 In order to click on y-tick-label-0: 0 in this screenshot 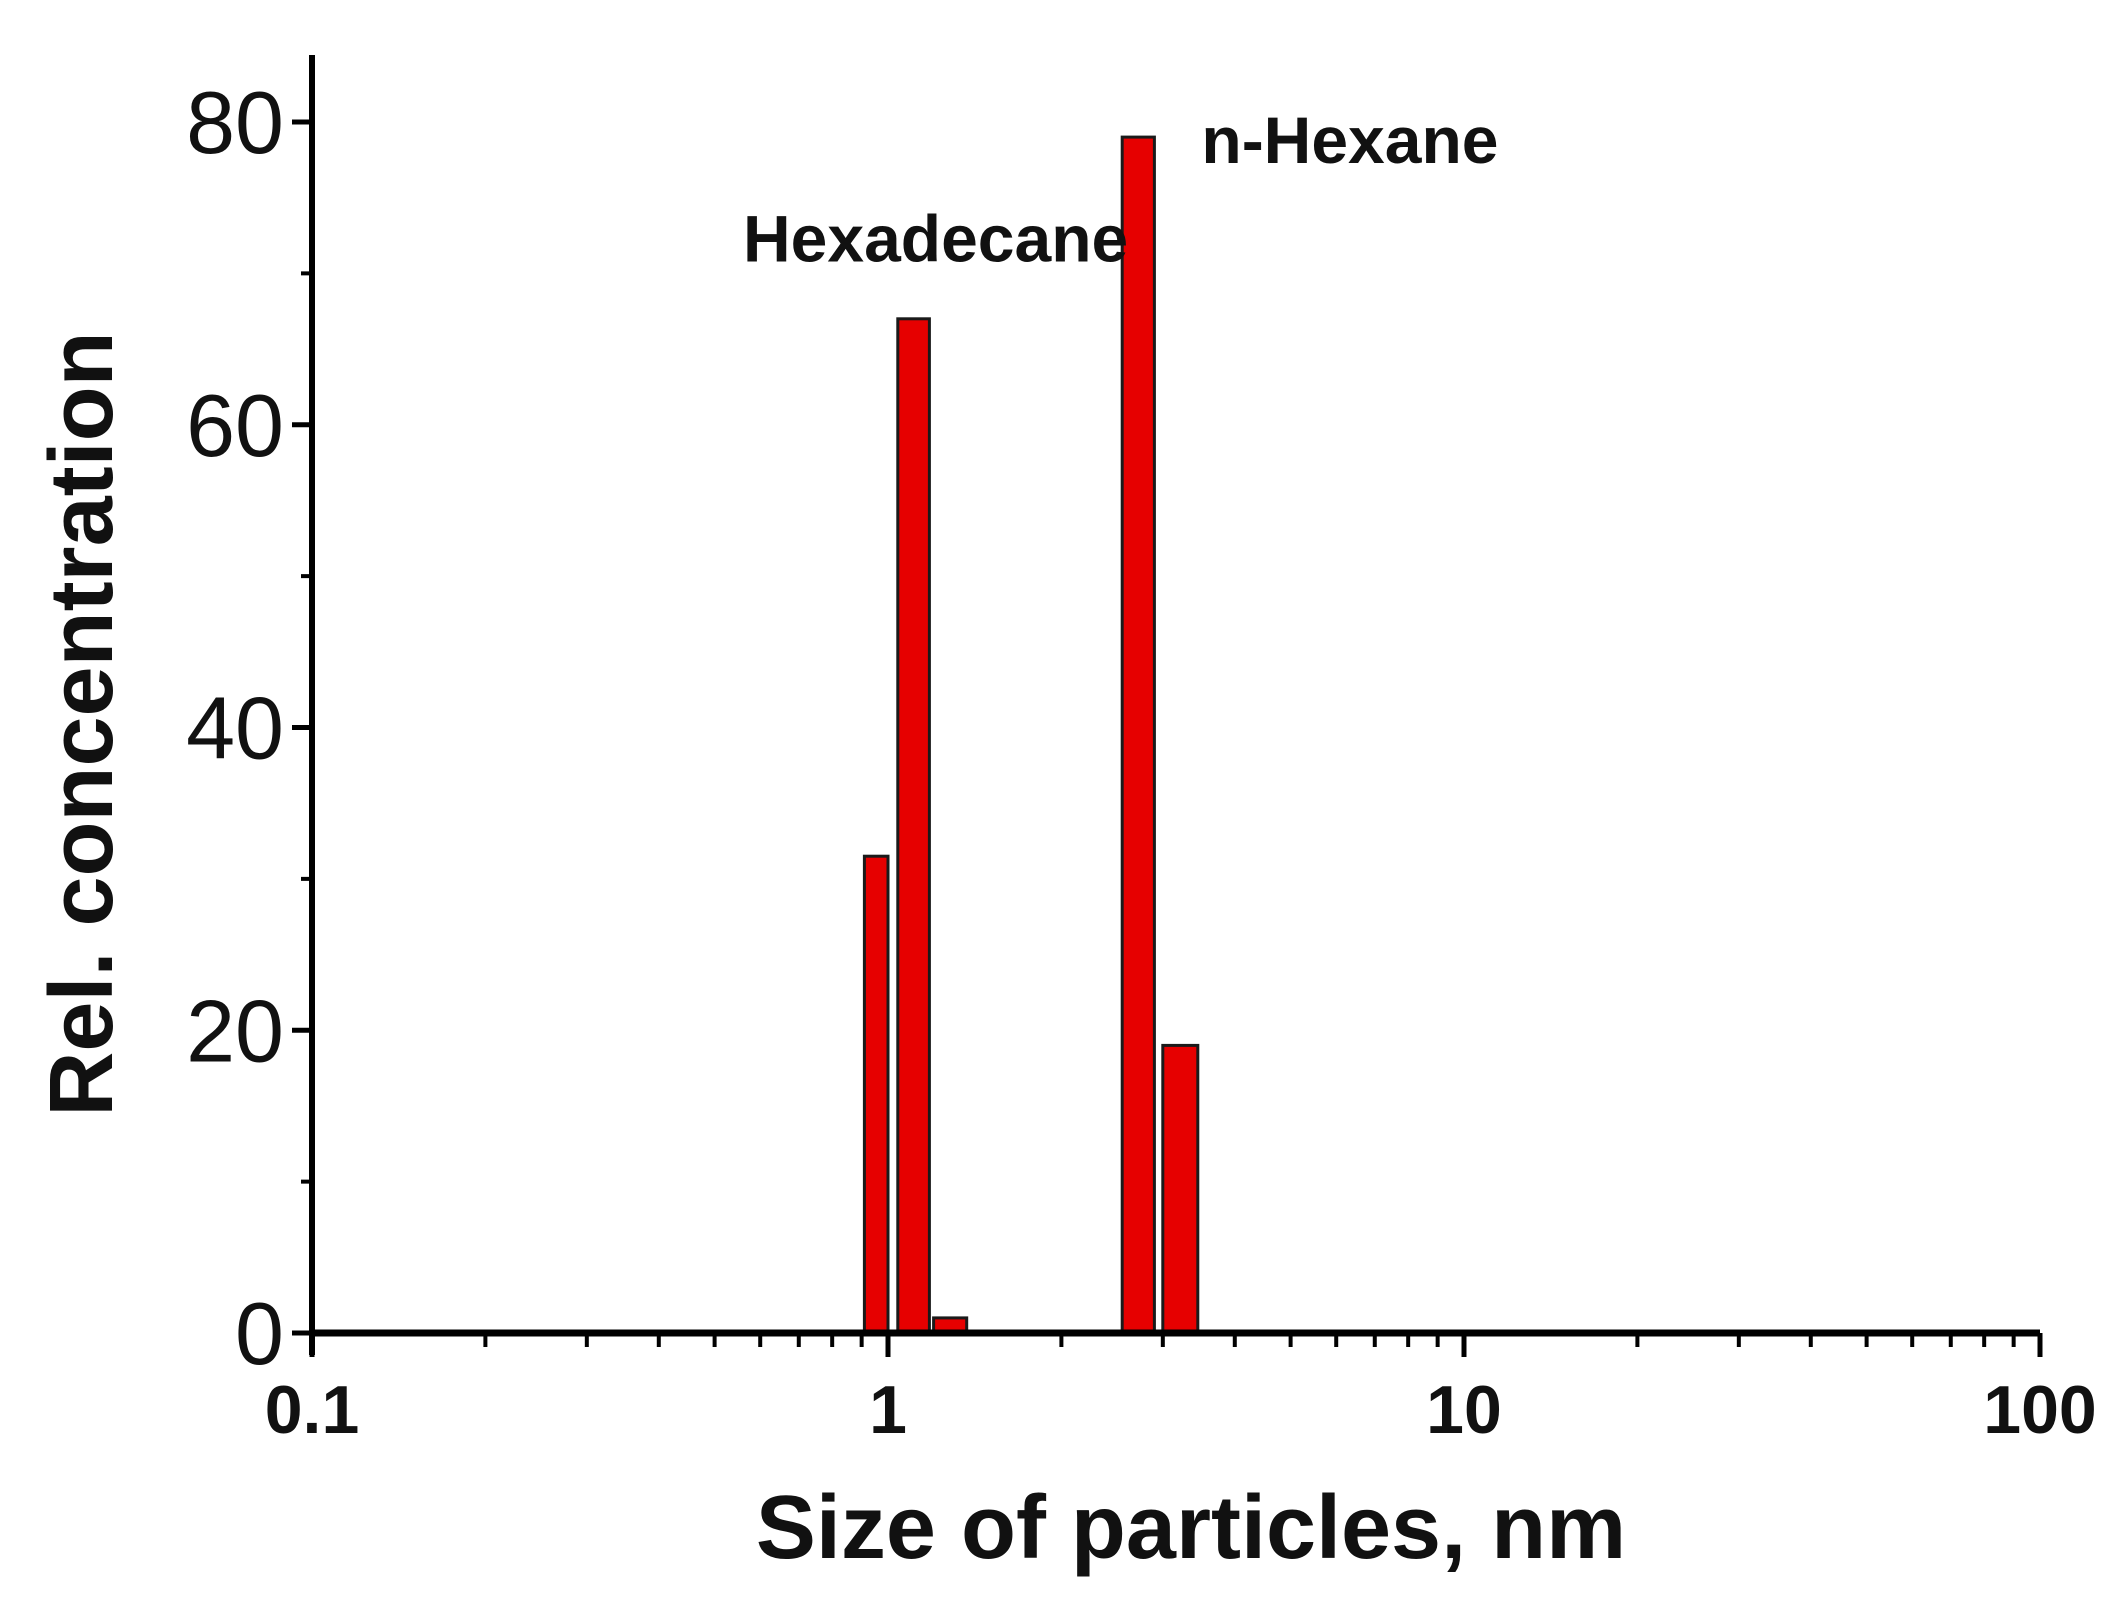, I will do `click(259, 1333)`.